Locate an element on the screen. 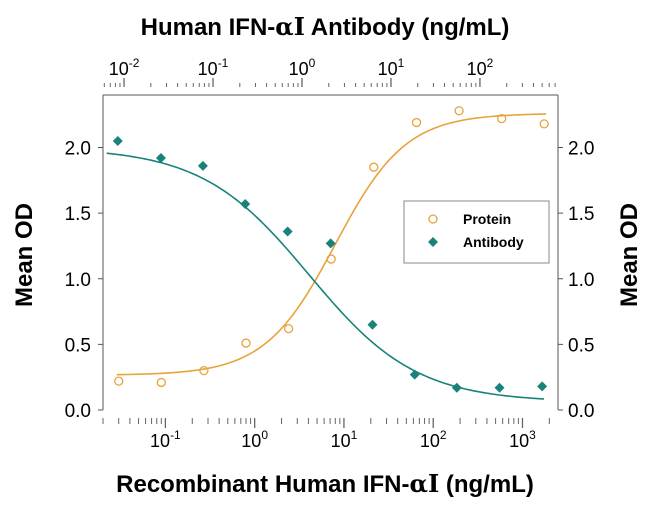 This screenshot has width=650, height=506. y-tick-label-left: 1.5 is located at coordinates (78, 214).